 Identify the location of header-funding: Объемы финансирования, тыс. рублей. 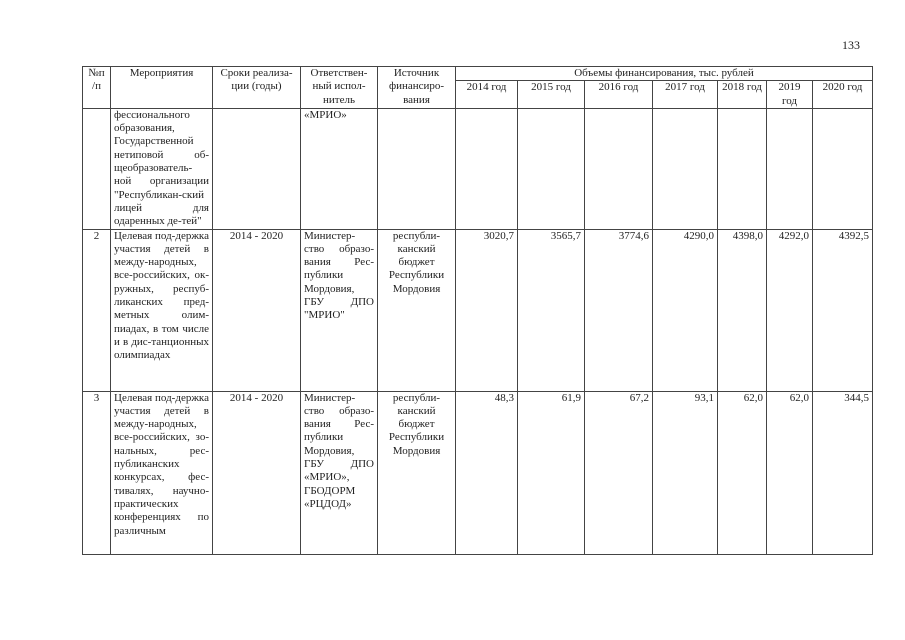
(664, 73).